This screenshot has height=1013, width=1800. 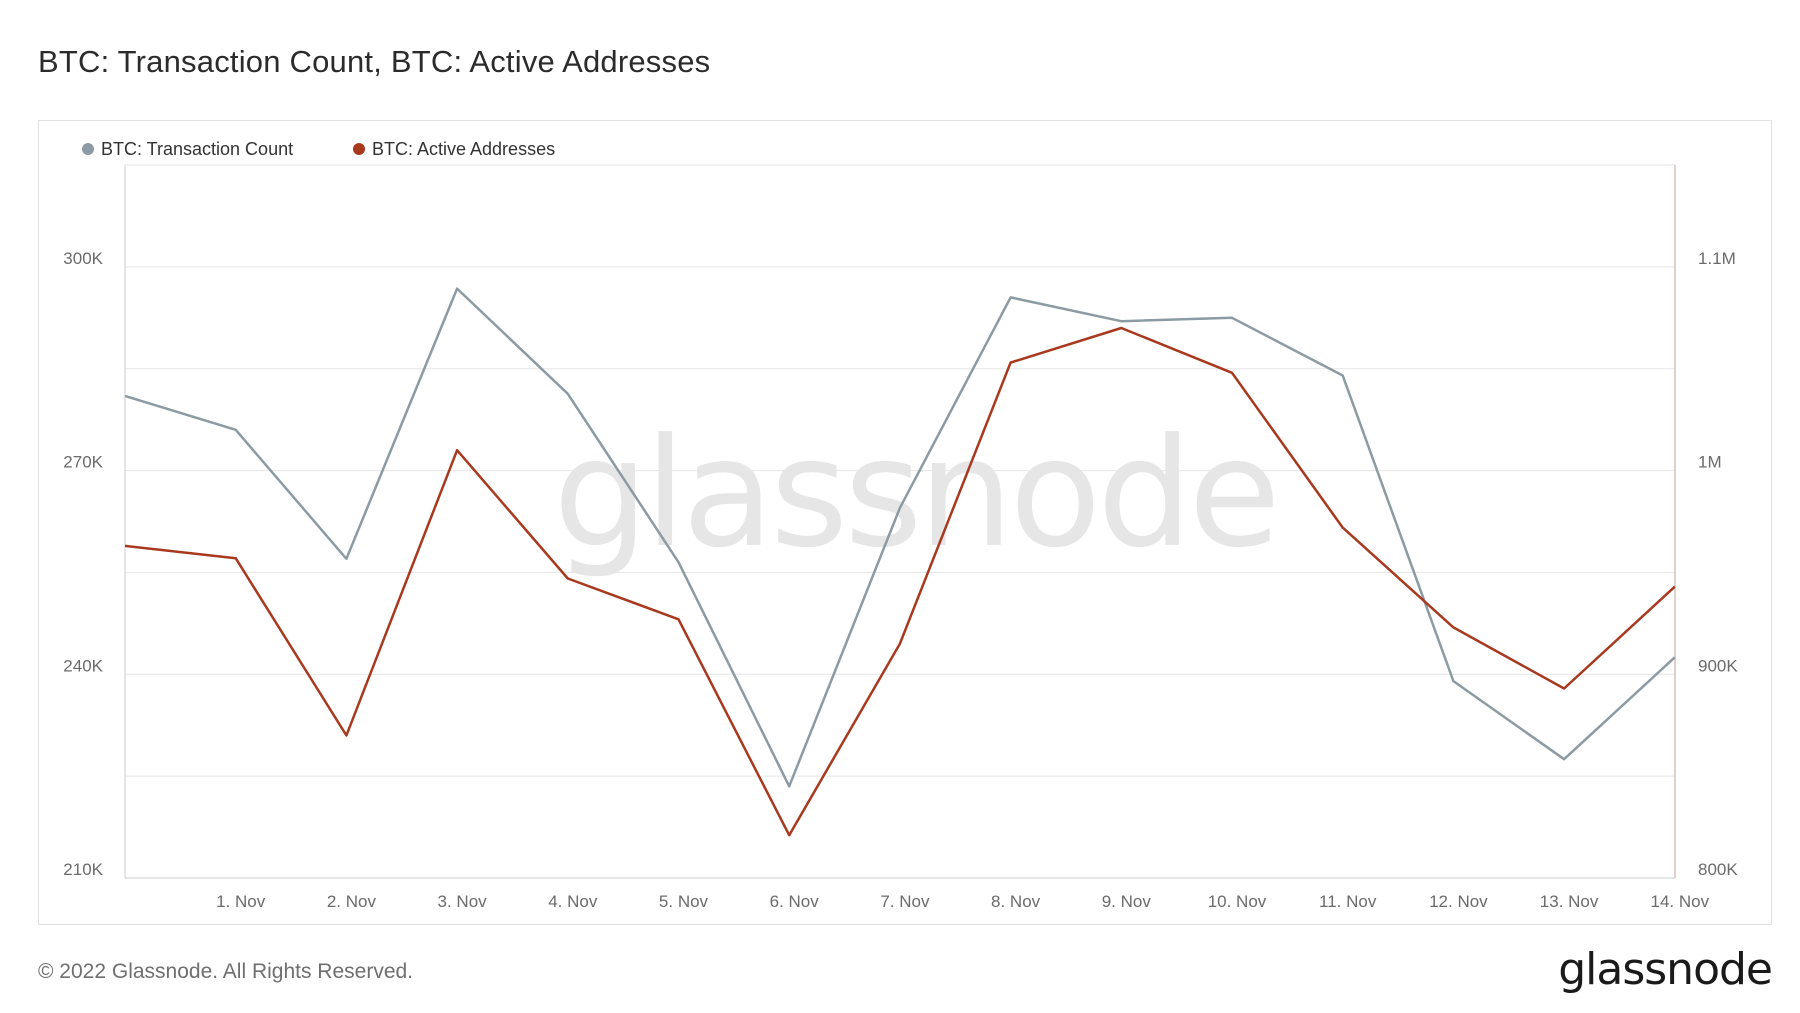 What do you see at coordinates (914, 494) in the screenshot?
I see `watermark-text: glassnode` at bounding box center [914, 494].